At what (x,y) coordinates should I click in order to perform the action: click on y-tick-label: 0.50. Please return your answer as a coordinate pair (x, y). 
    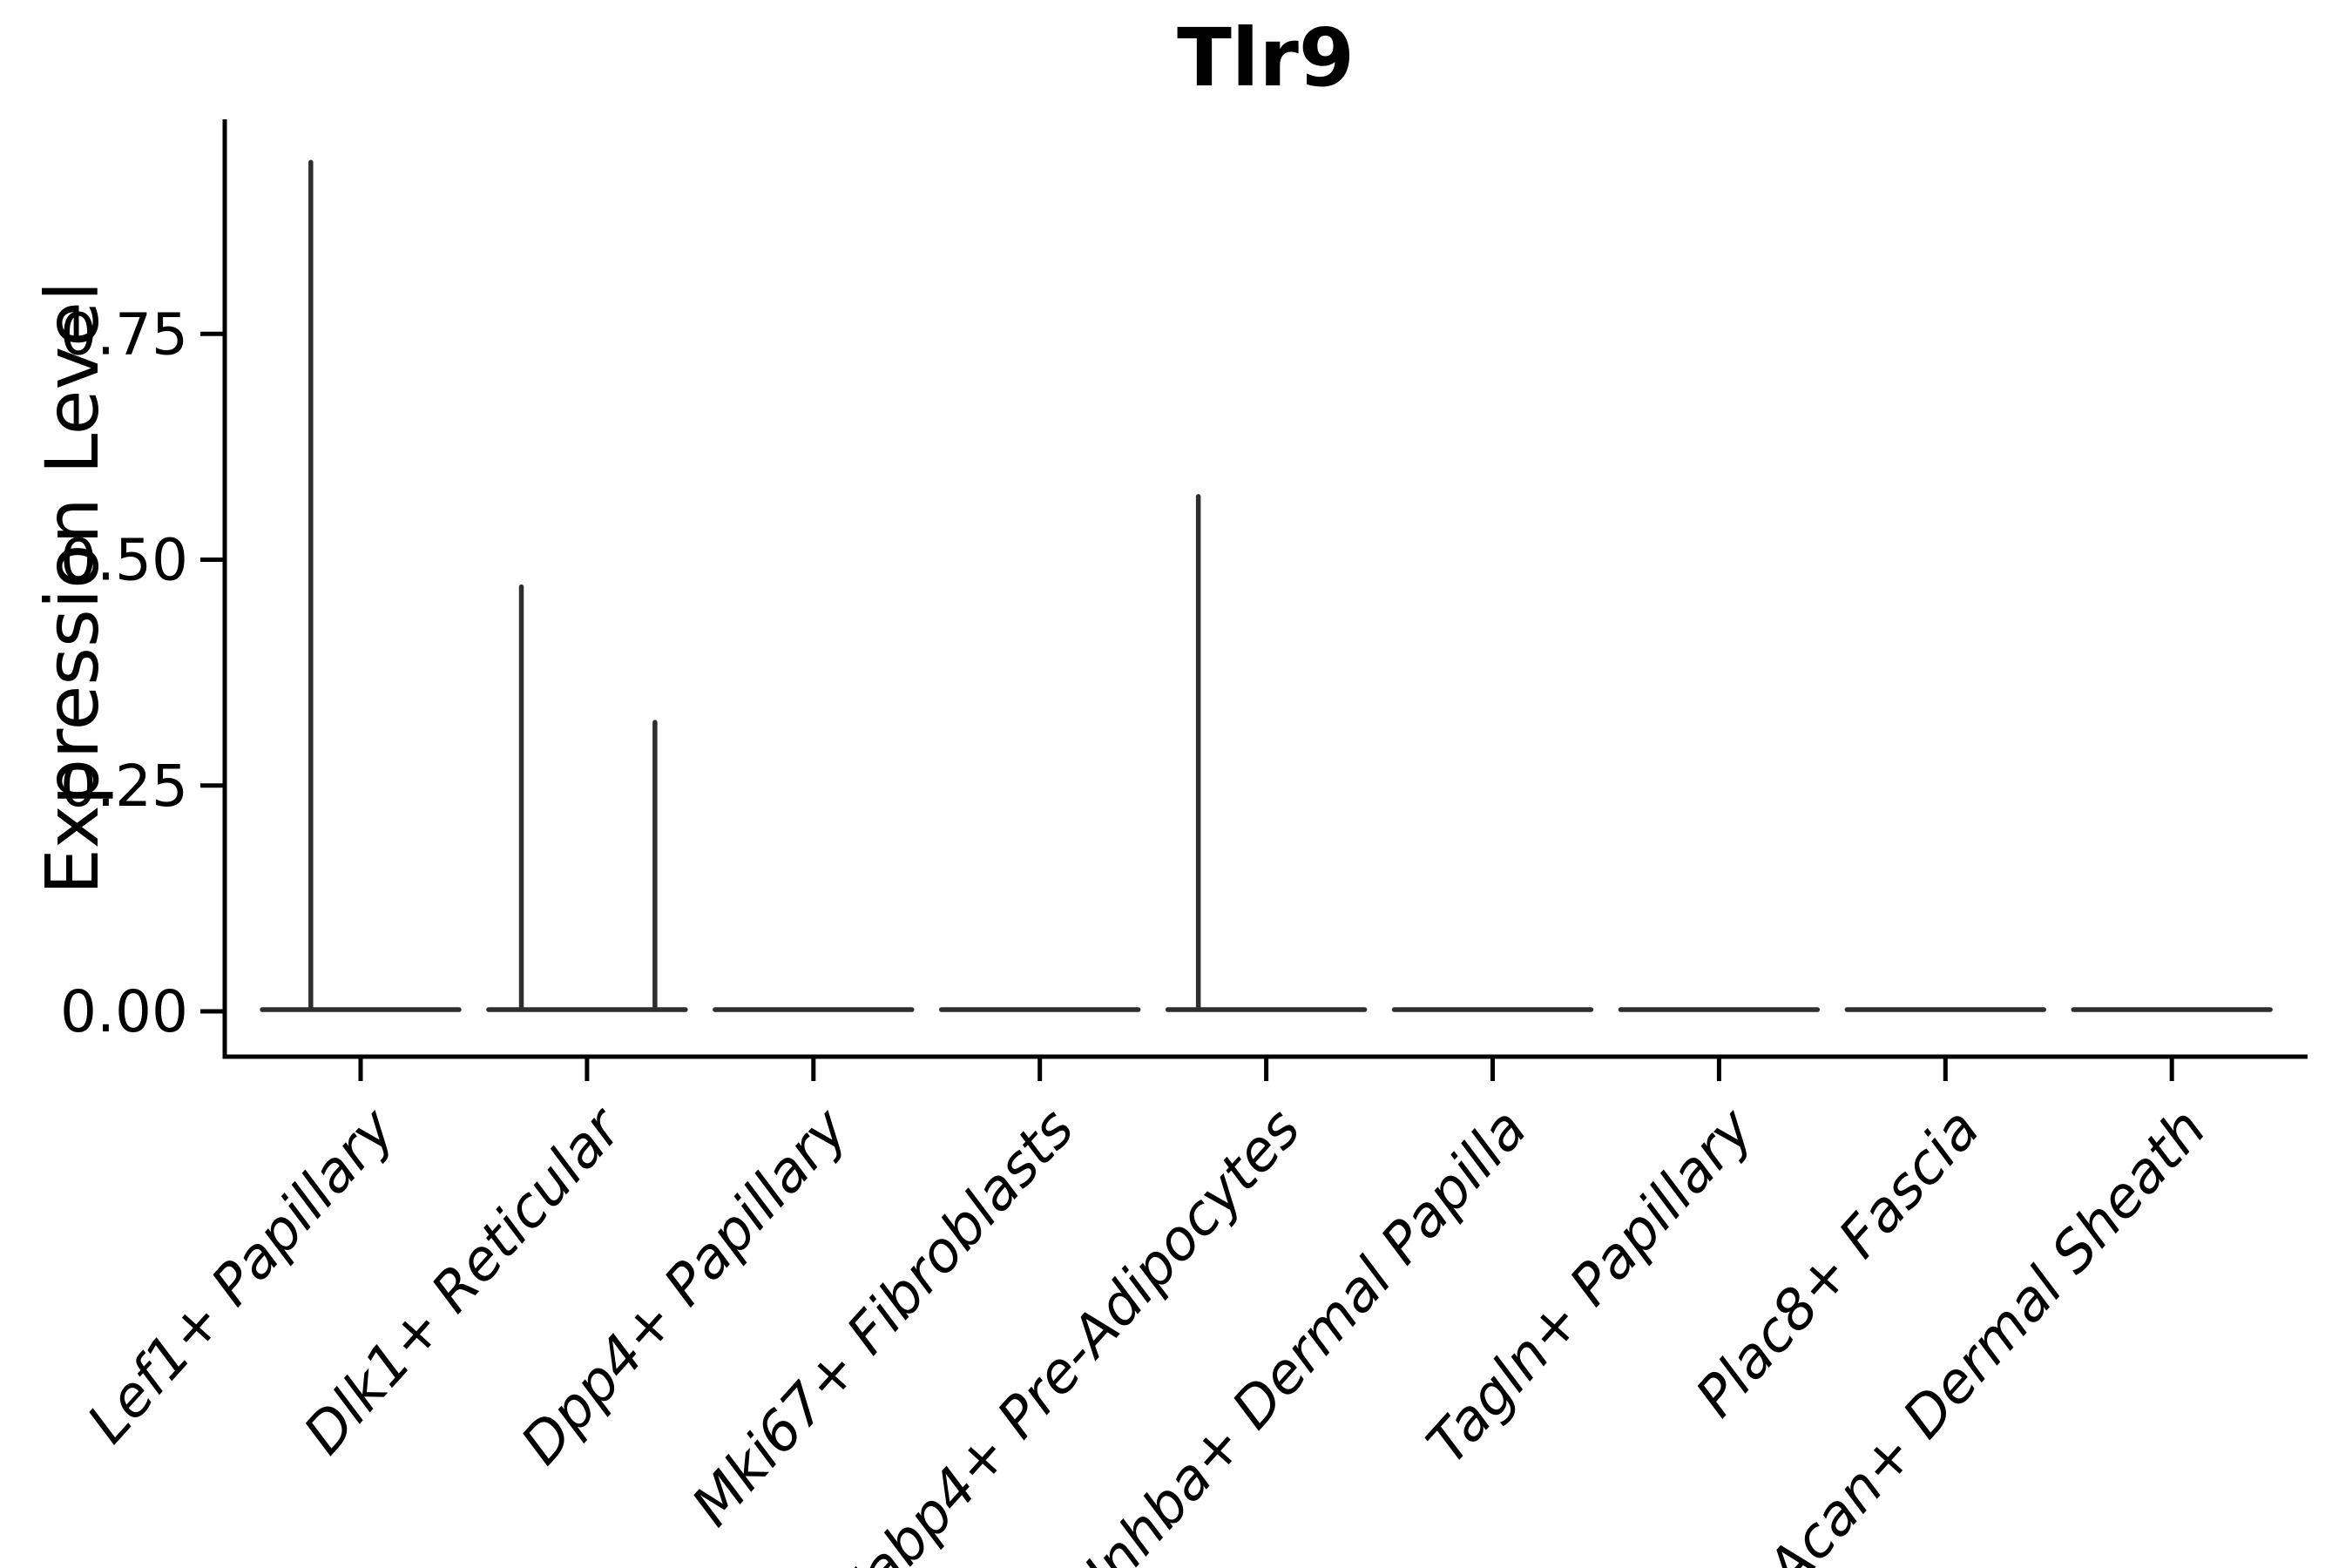
    Looking at the image, I should click on (124, 560).